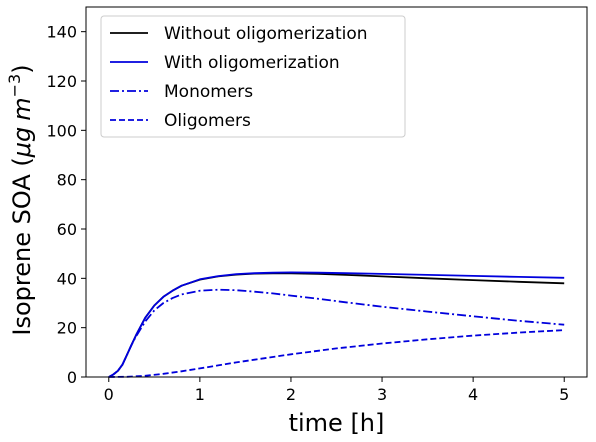 Image resolution: width=596 pixels, height=442 pixels. Describe the element at coordinates (61, 130) in the screenshot. I see `y-tick-label: 100` at that location.